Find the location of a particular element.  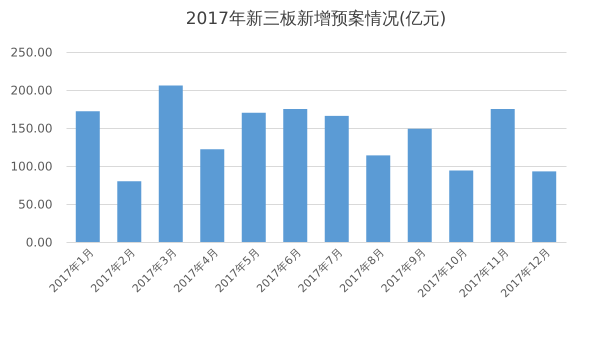

y-tick-label: 250.00 is located at coordinates (31, 53).